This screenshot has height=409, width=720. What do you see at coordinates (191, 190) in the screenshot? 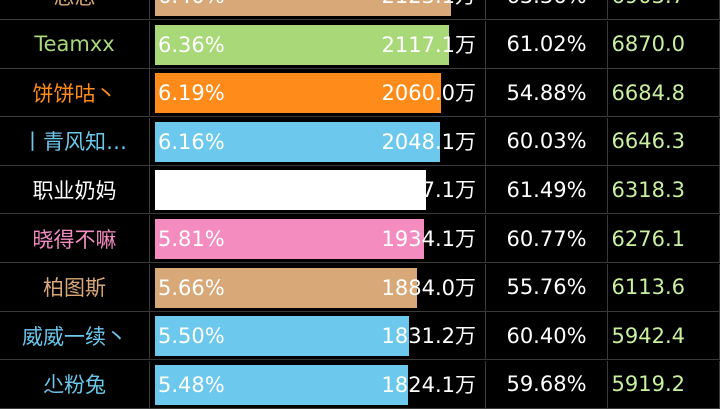
I see `damage-share: 5.85%` at bounding box center [191, 190].